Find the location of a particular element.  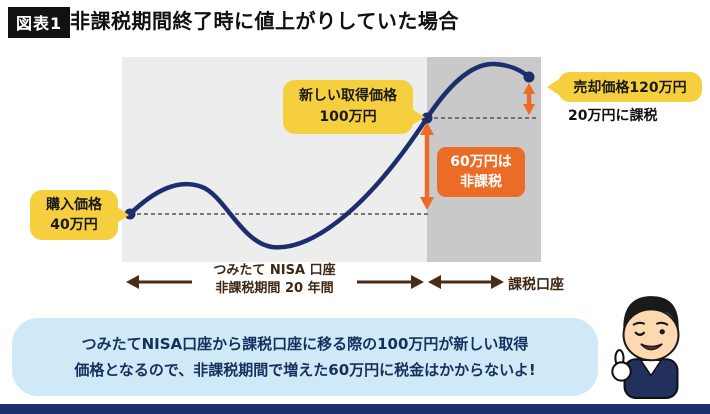

sale-price-label: 売却価格120万円 is located at coordinates (630, 88).